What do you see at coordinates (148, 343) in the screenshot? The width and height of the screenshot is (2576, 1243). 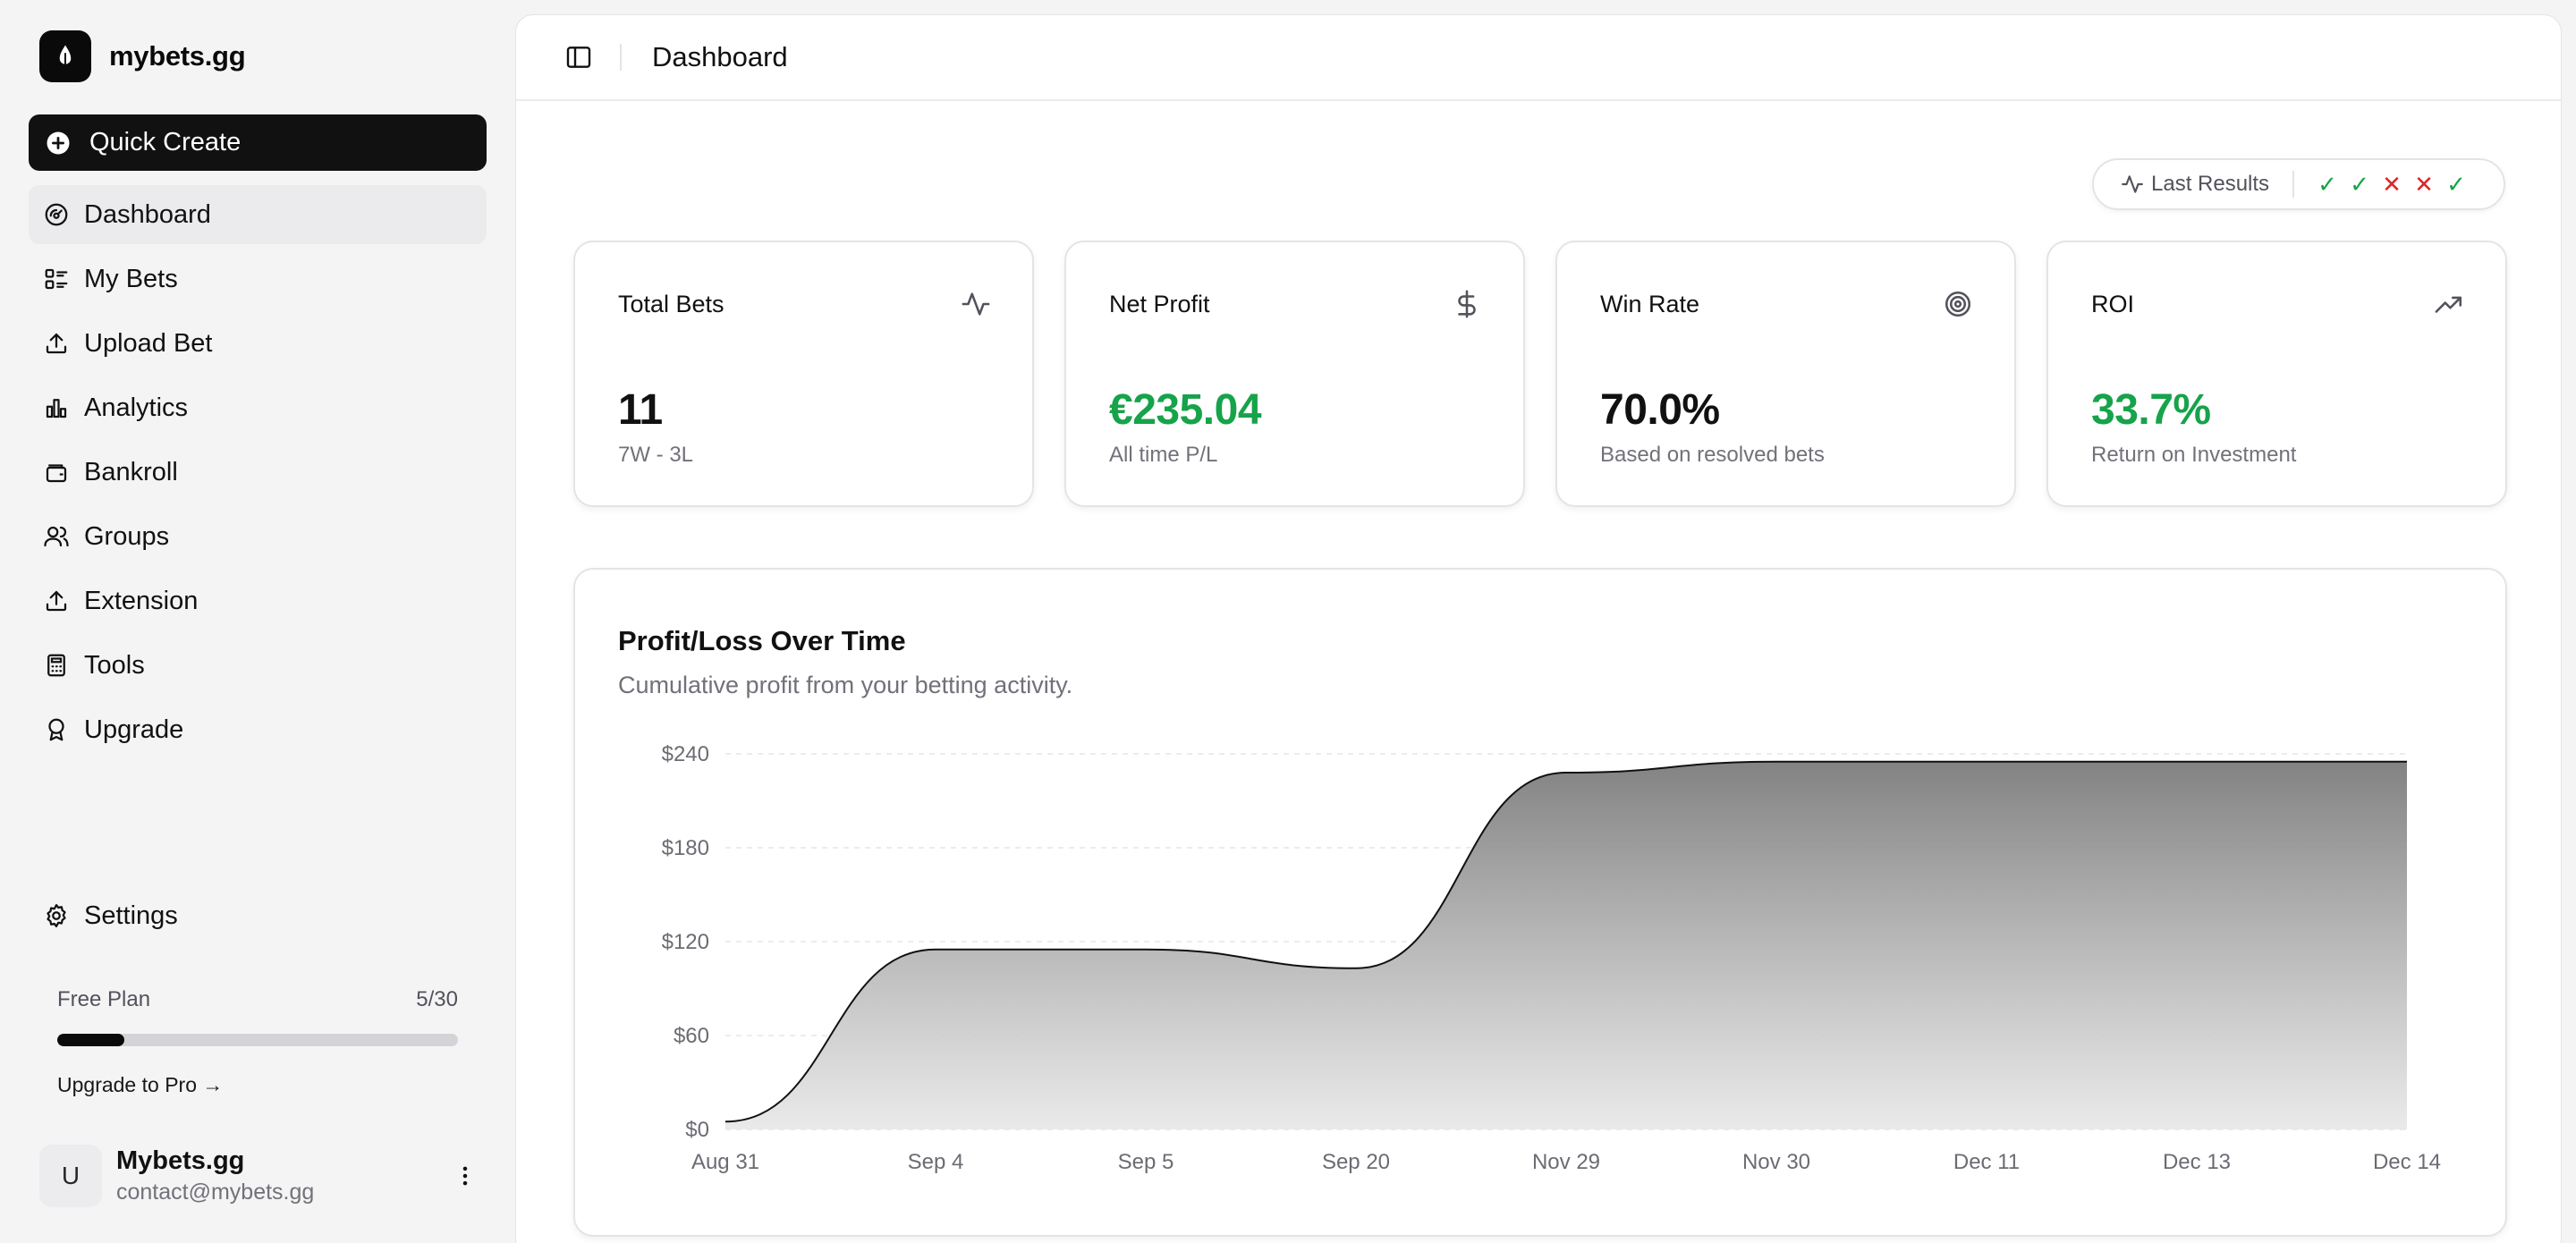 I see `sidebar-item-label: Upload Bet` at bounding box center [148, 343].